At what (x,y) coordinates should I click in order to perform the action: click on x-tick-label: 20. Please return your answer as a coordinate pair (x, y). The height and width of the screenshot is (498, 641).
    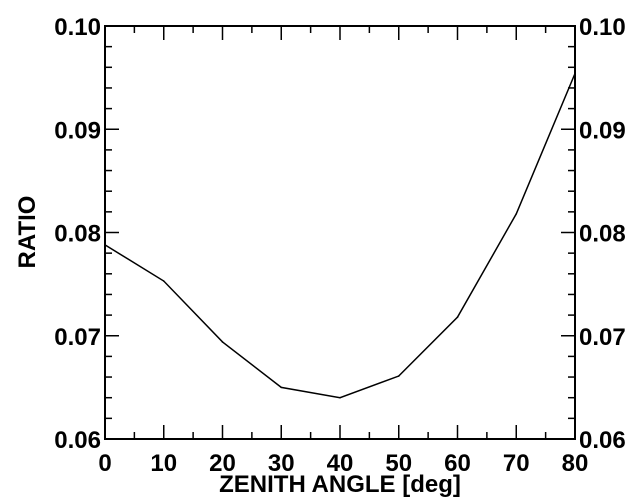
    Looking at the image, I should click on (222, 463).